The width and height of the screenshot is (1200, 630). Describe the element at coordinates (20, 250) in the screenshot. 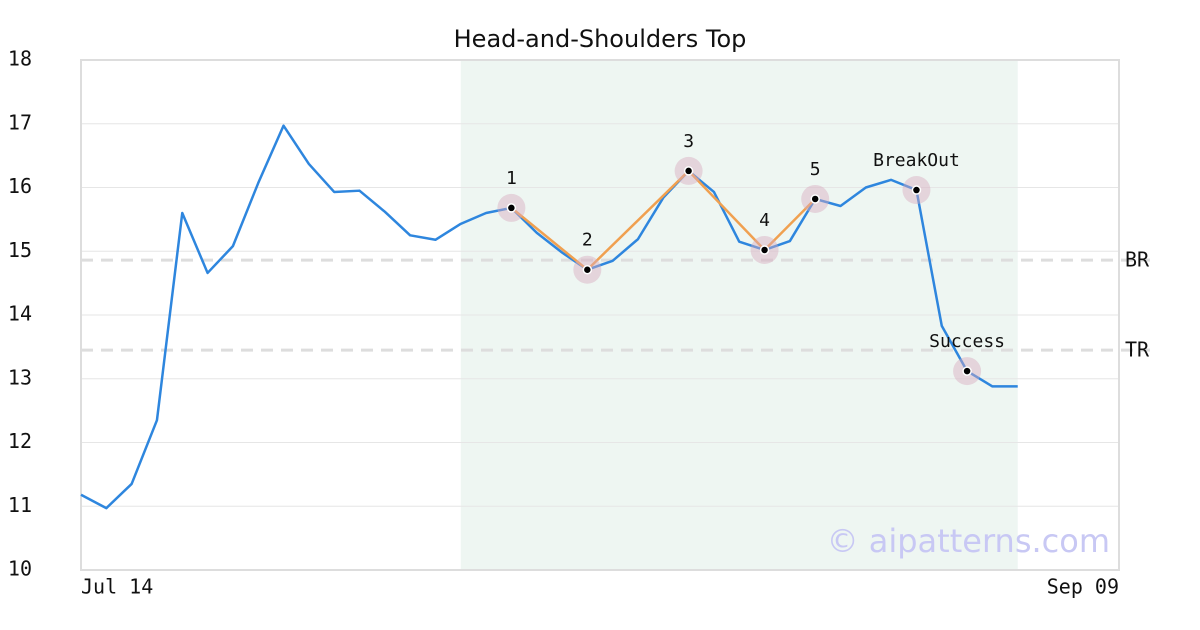

I see `y-tick-label: 15` at that location.